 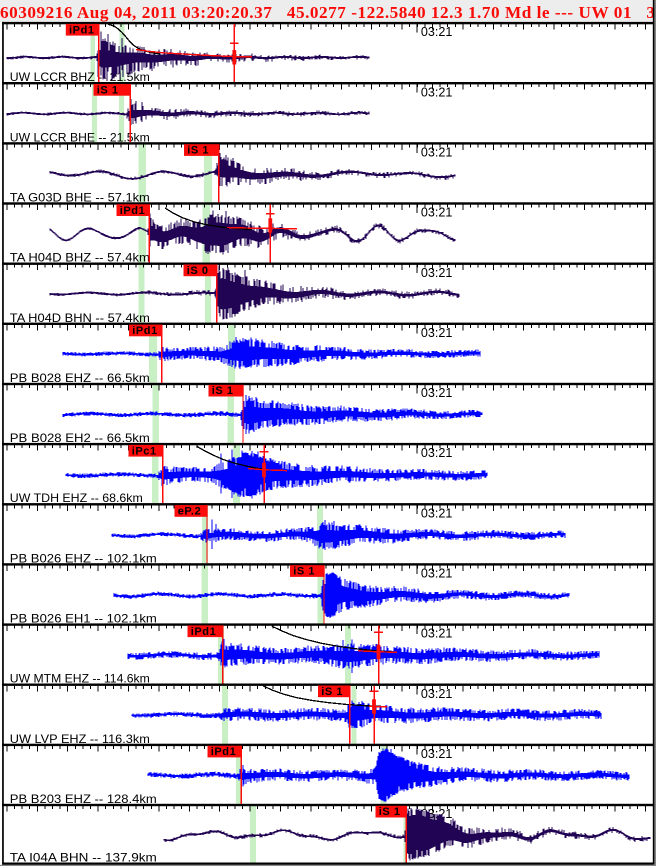 What do you see at coordinates (144, 451) in the screenshot?
I see `svg-text: iPc1` at bounding box center [144, 451].